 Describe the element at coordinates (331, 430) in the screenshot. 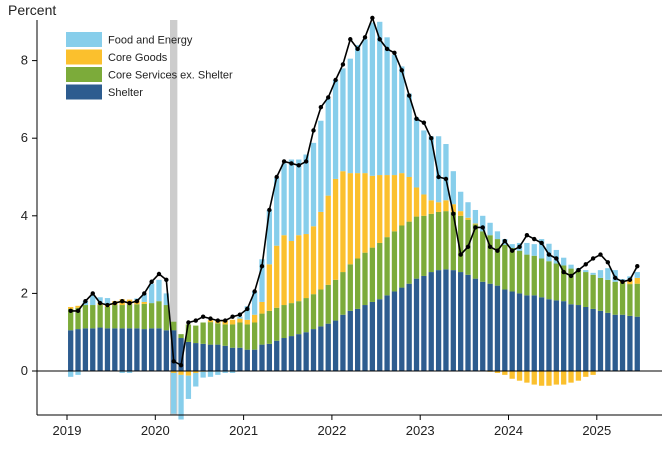

I see `x-tick-label: 2022` at that location.